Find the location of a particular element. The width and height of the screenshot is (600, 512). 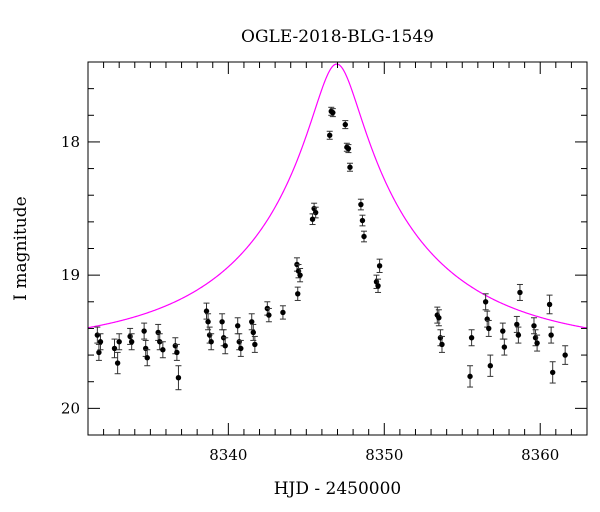

x-axis-label: HJD - 2450000 is located at coordinates (338, 489).